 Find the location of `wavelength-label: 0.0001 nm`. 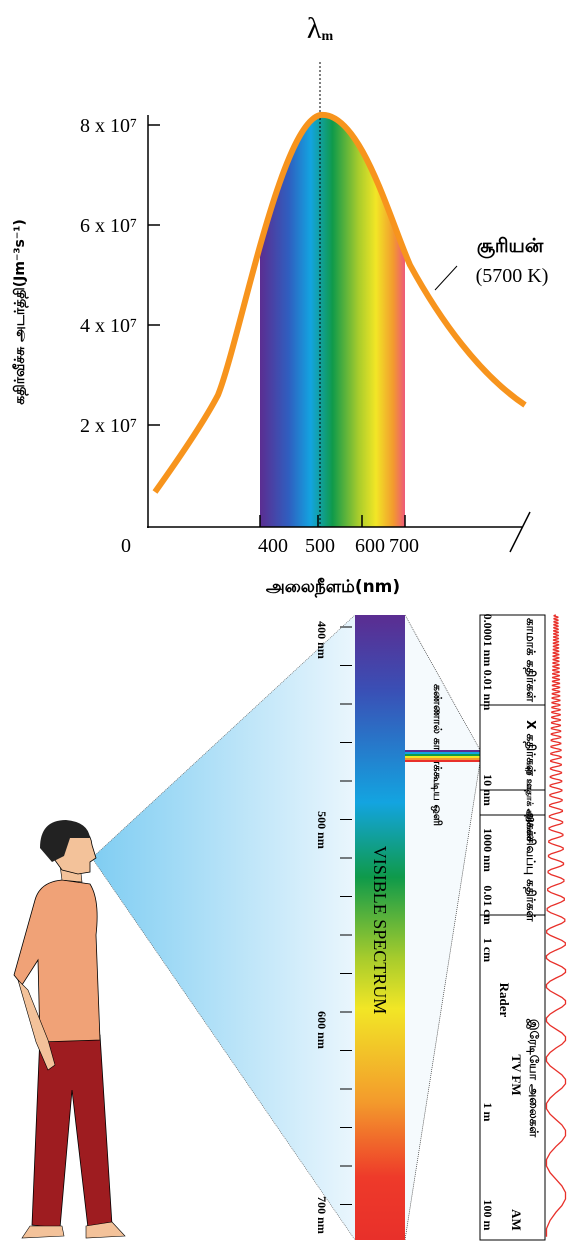

wavelength-label: 0.0001 nm is located at coordinates (488, 640).